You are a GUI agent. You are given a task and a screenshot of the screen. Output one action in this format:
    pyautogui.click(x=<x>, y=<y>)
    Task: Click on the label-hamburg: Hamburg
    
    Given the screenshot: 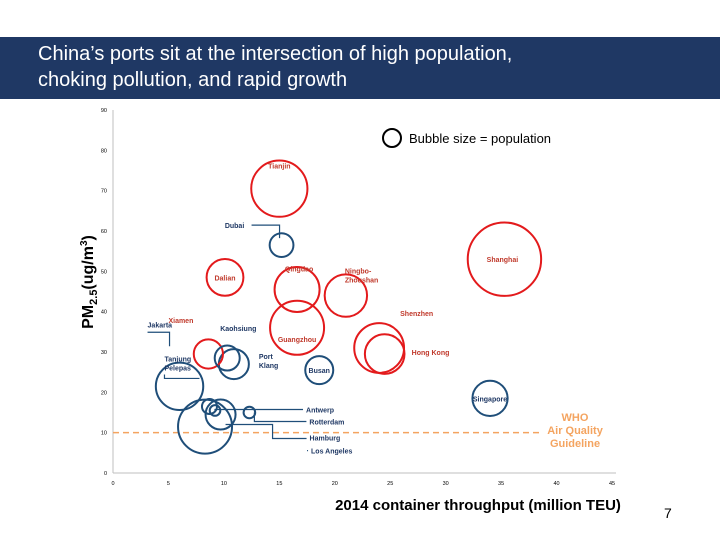 What is the action you would take?
    pyautogui.click(x=325, y=439)
    